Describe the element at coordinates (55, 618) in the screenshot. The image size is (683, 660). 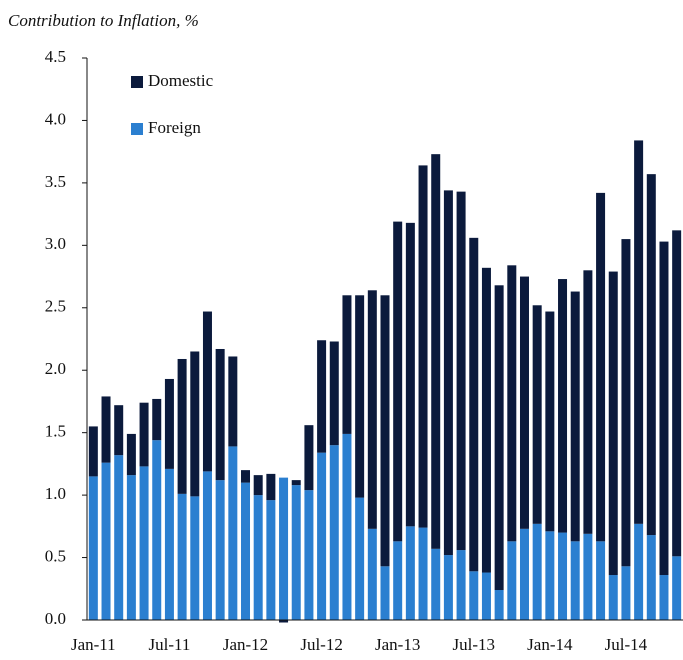
I see `y-tick-label: 0.0` at that location.